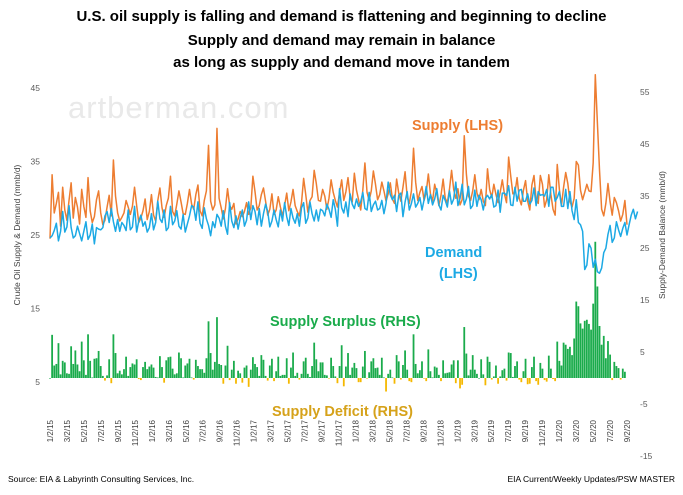 This screenshot has height=495, width=683. Describe the element at coordinates (389, 430) in the screenshot. I see `x-tick-label: 5/2/18` at that location.